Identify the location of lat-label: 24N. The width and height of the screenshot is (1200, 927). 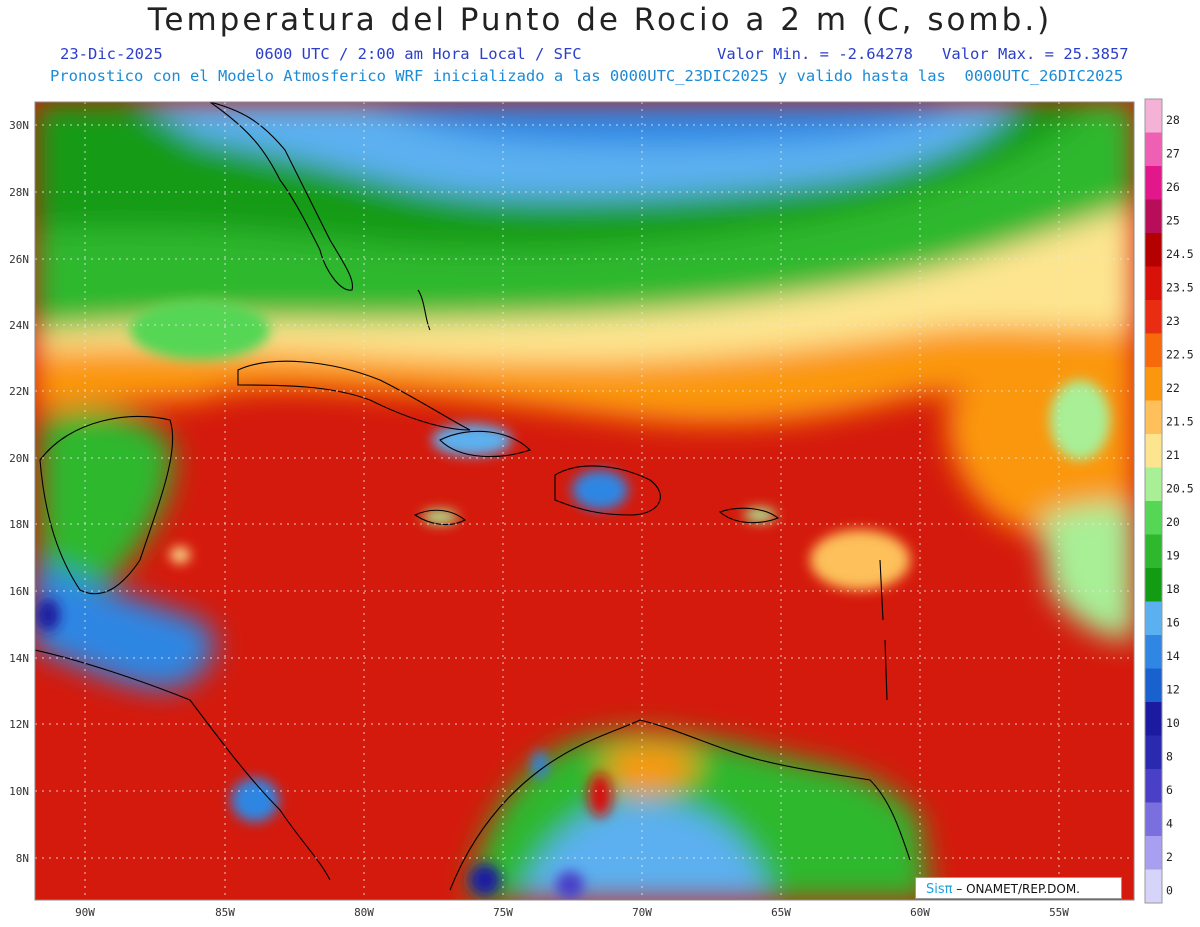
(19, 325).